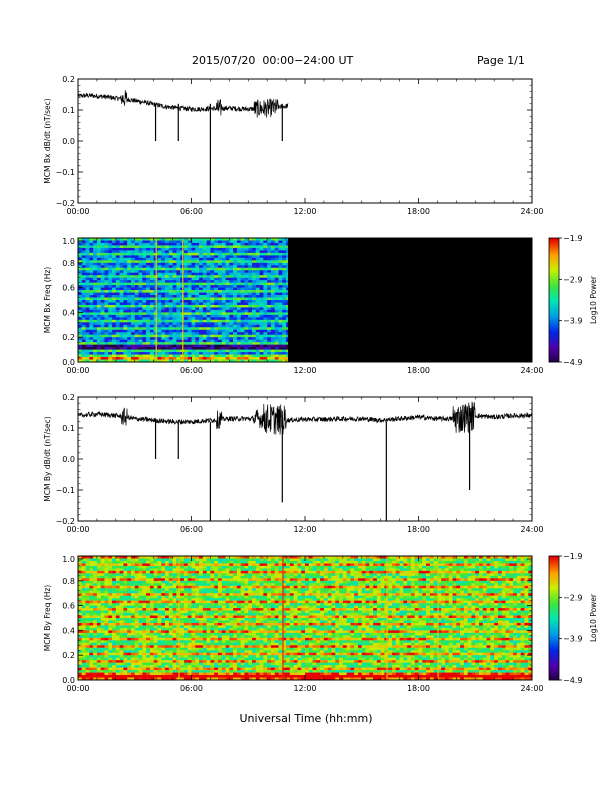 This screenshot has width=612, height=792. What do you see at coordinates (304, 211) in the screenshot?
I see `x-tick-label-0-2: 12:00` at bounding box center [304, 211].